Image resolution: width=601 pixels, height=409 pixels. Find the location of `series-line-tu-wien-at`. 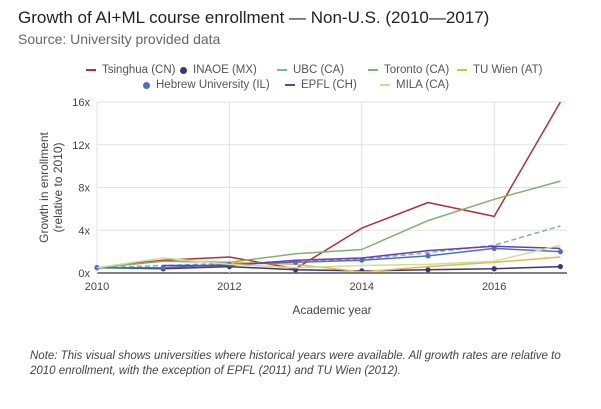

series-line-tu-wien-at is located at coordinates (395, 264).